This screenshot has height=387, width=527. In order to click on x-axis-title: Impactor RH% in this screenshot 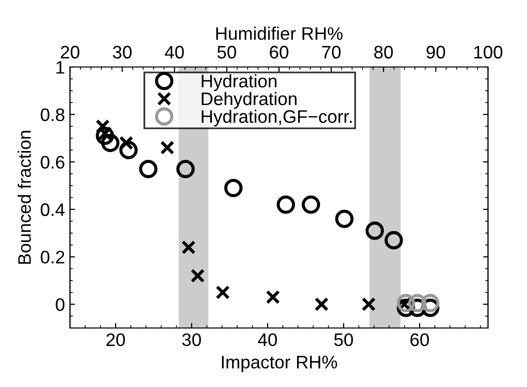, I will do `click(280, 364)`.